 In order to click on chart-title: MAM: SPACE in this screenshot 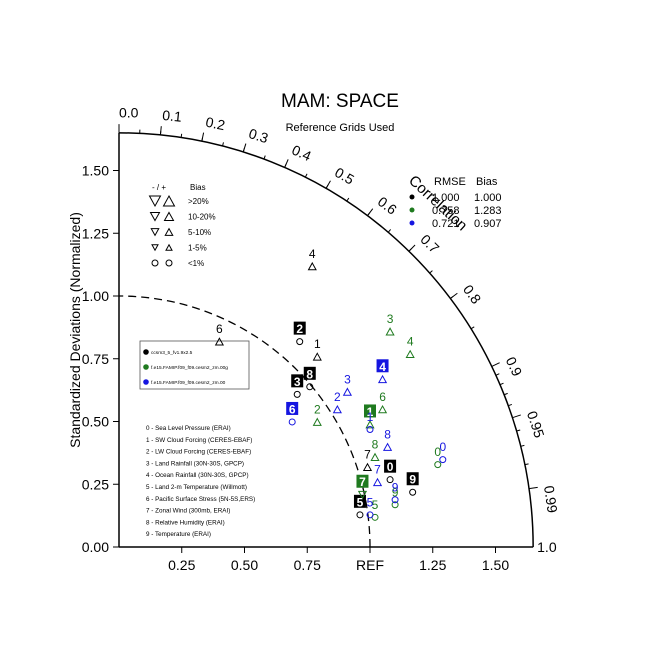, I will do `click(340, 101)`.